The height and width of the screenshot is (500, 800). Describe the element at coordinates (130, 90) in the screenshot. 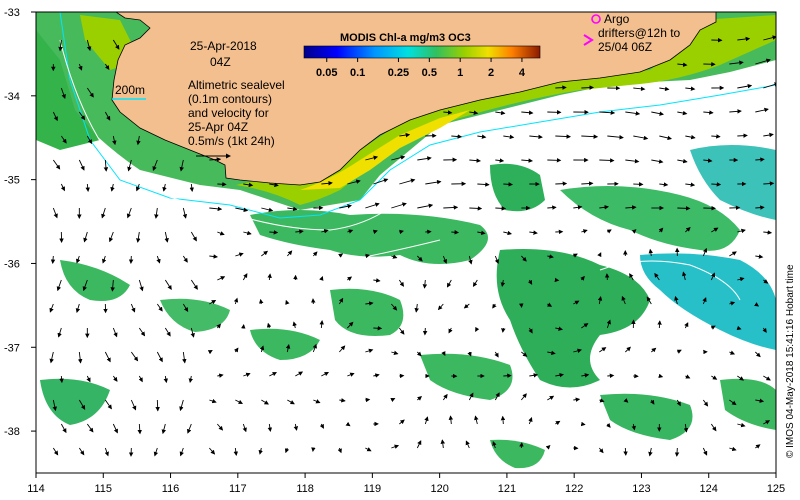

I see `isobath-label: 200m` at that location.